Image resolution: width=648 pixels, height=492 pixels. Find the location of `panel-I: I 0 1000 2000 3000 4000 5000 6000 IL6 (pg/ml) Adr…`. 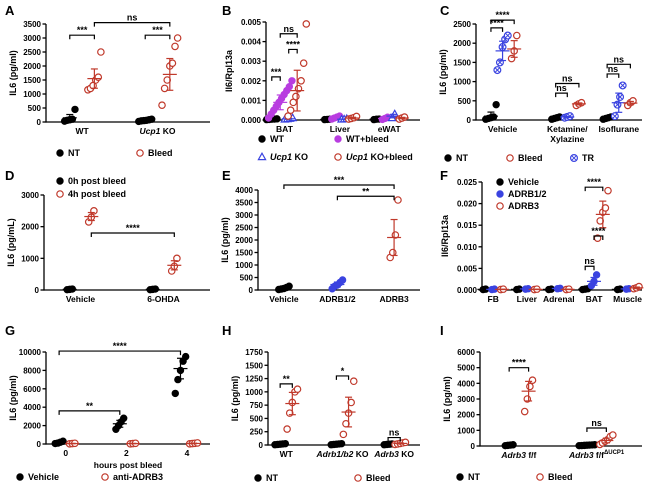

panel-I: I 0 1000 2000 3000 4000 5000 6000 IL6 (pg/ml) Adr… is located at coordinates (541, 402).